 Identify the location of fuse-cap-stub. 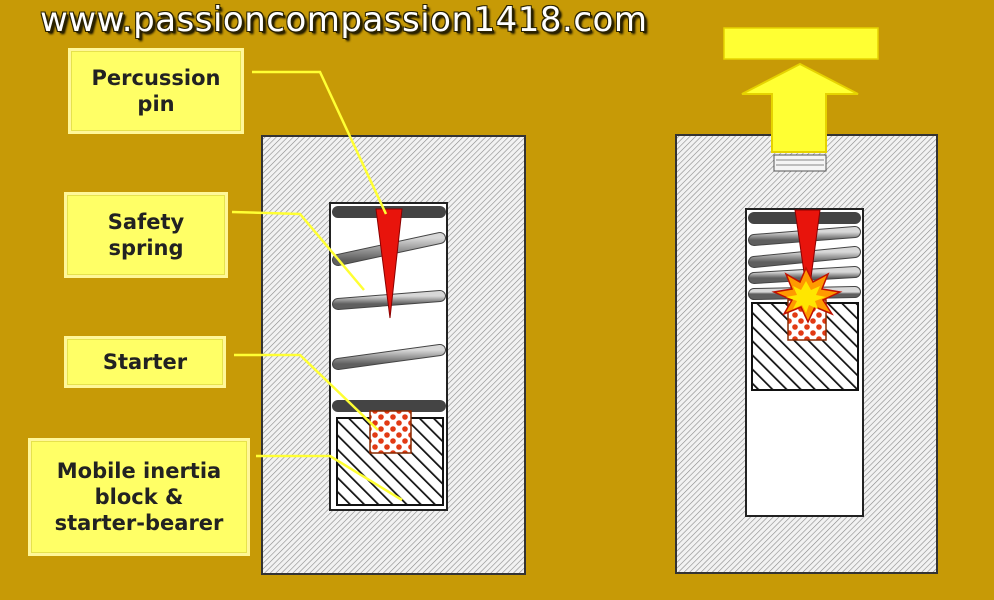
(800, 163).